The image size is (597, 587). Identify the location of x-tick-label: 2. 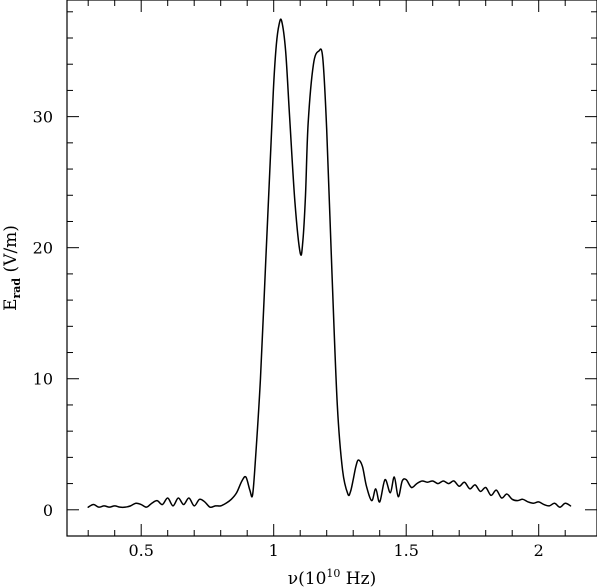
(539, 550).